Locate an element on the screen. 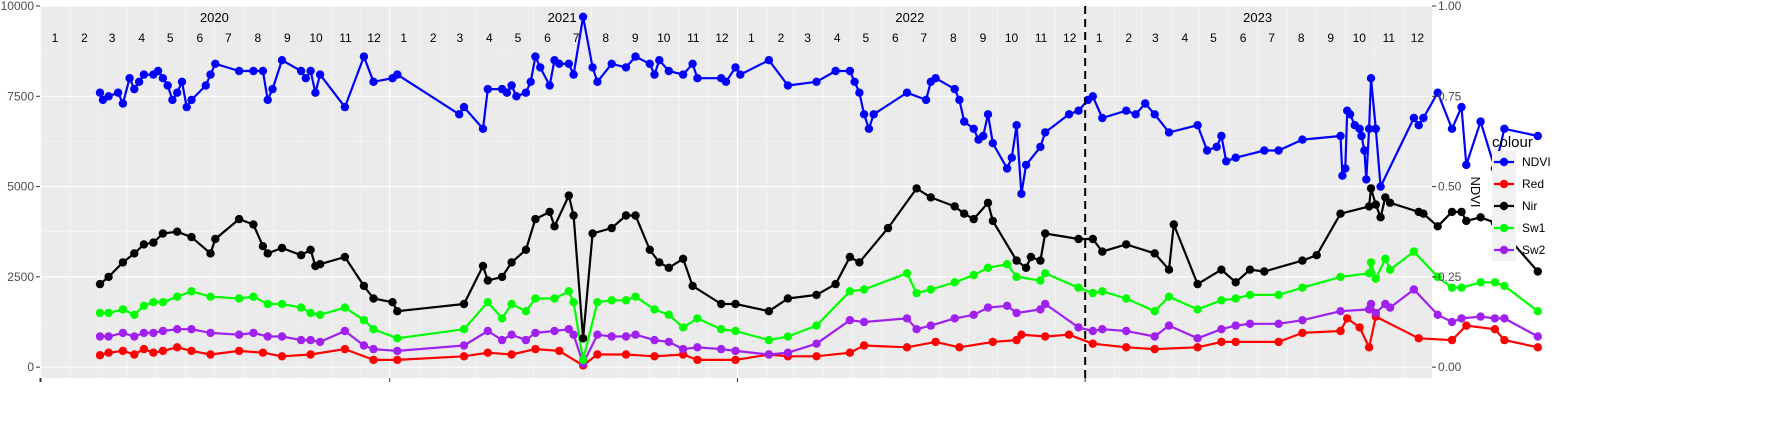 The image size is (1773, 447). month-label: 4 is located at coordinates (1185, 38).